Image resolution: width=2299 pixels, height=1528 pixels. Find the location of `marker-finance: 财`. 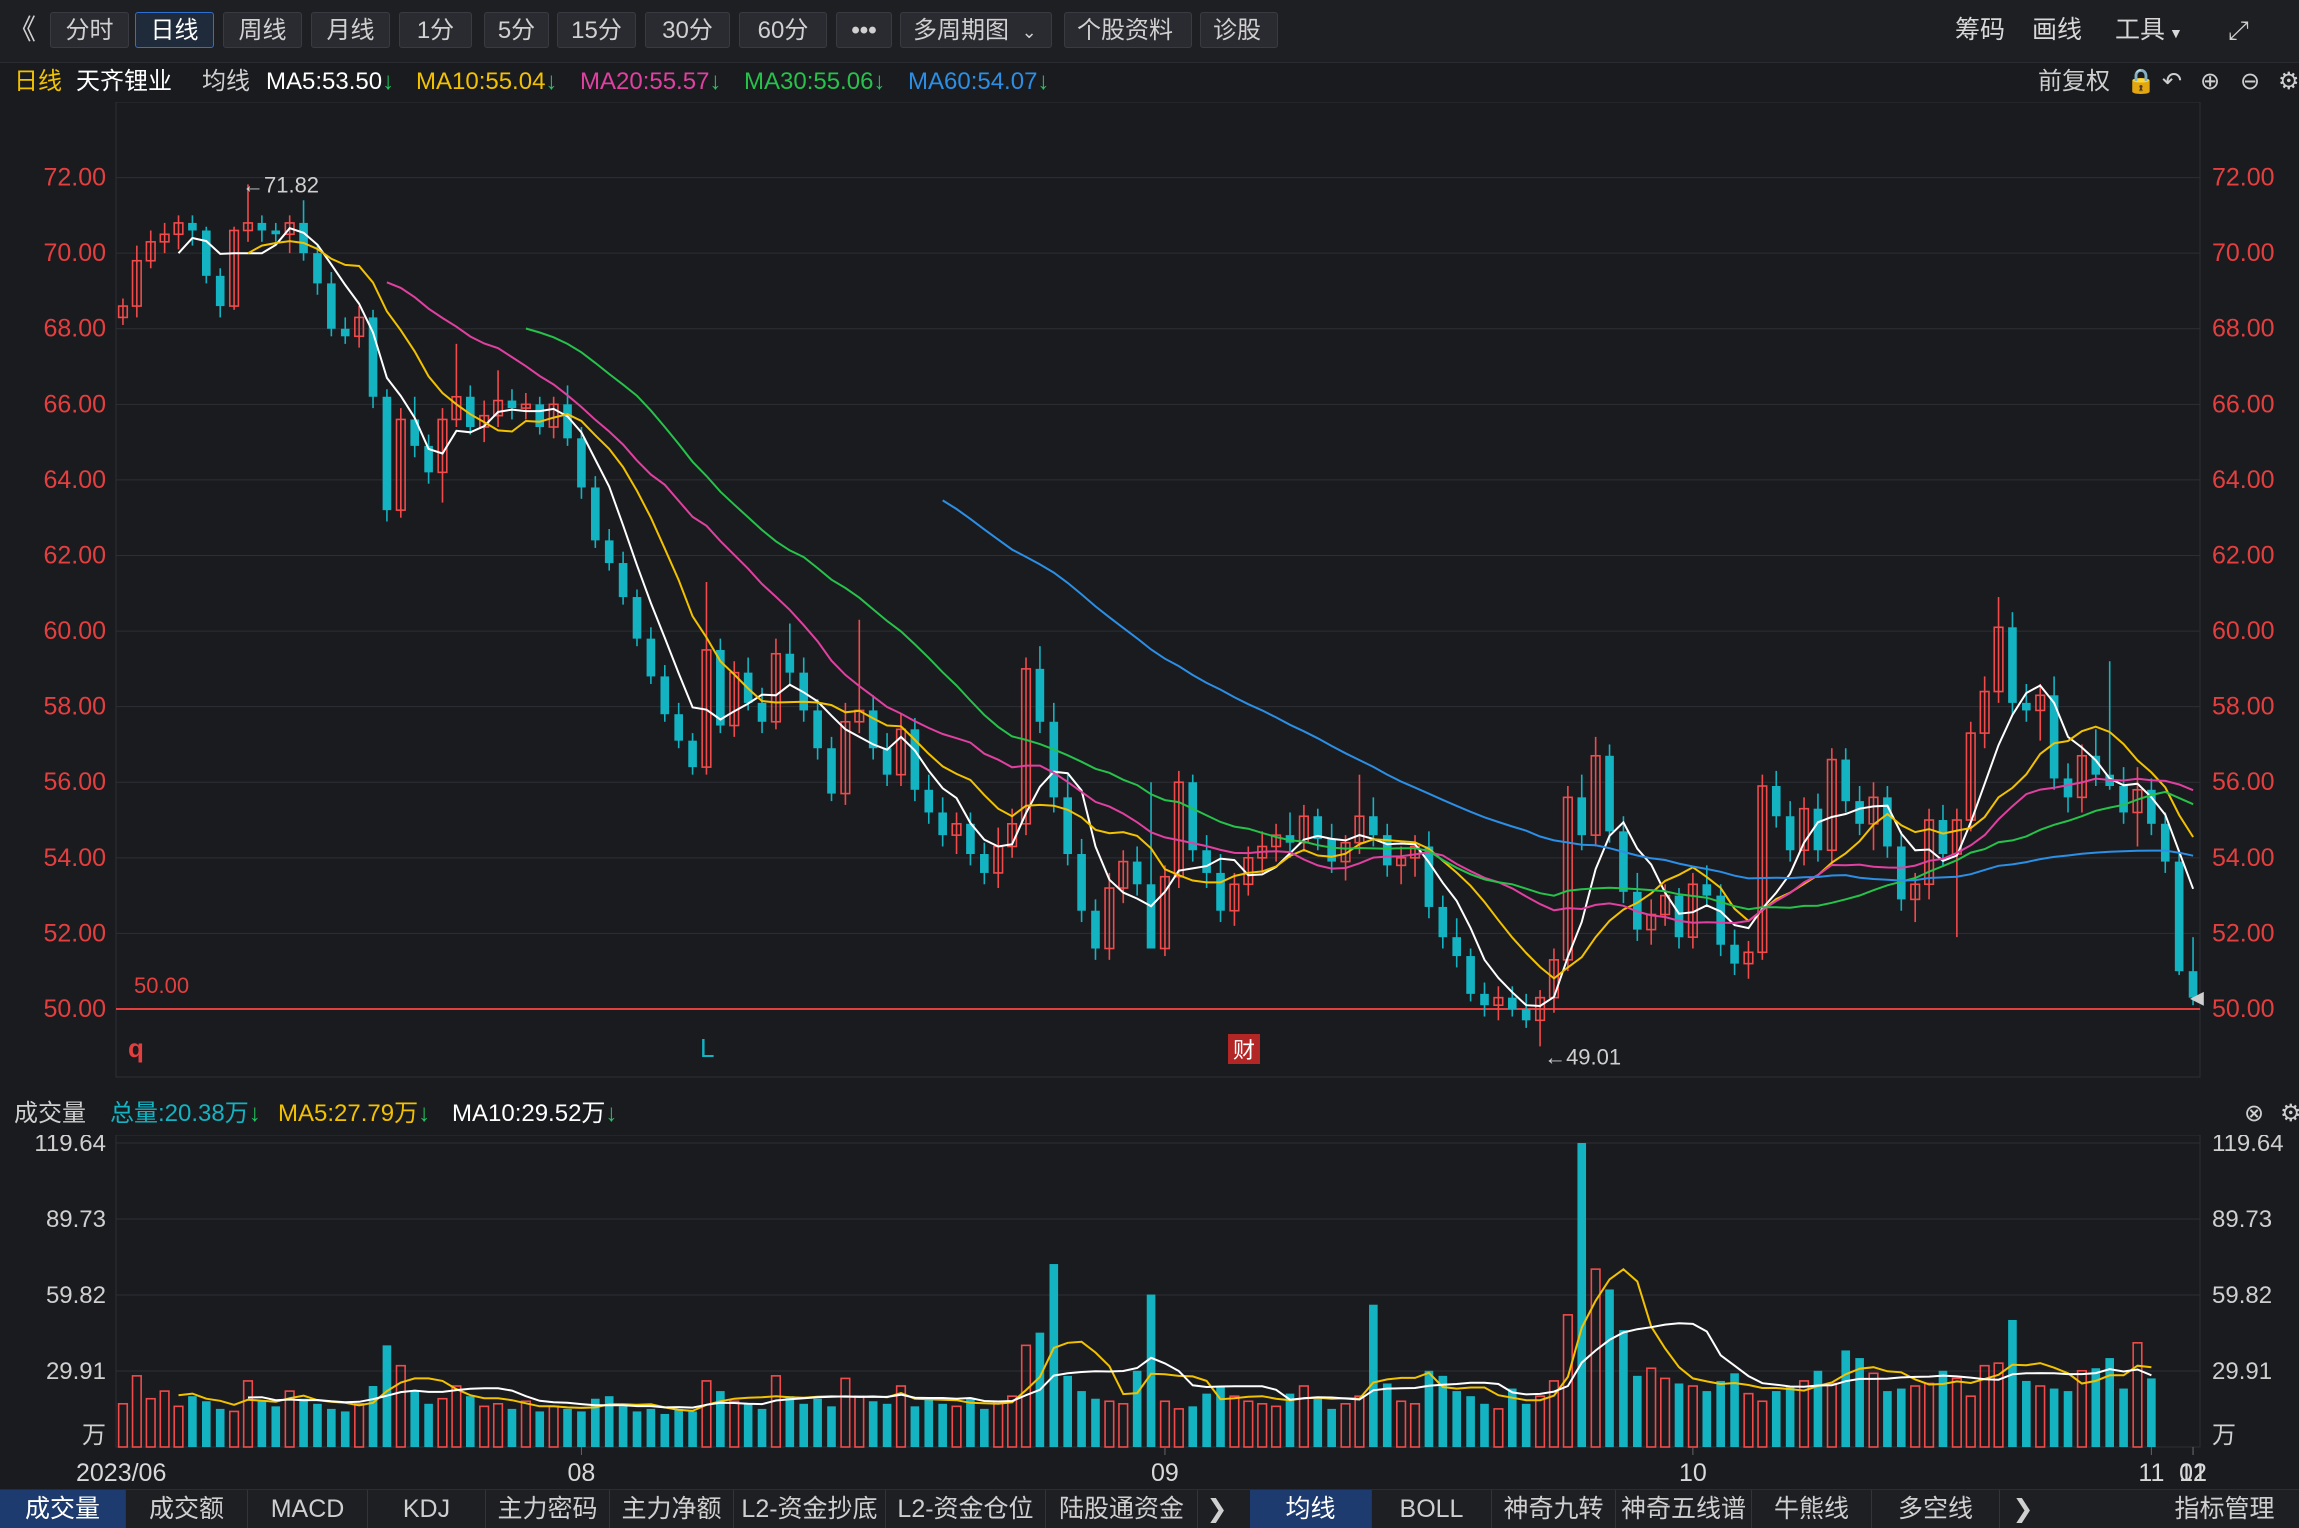

marker-finance: 财 is located at coordinates (1244, 1050).